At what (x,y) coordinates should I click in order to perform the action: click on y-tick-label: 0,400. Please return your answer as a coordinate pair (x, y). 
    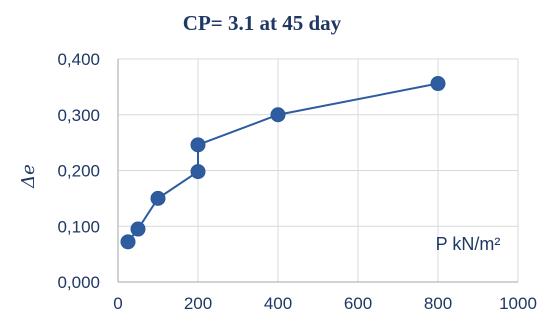
    Looking at the image, I should click on (78, 59).